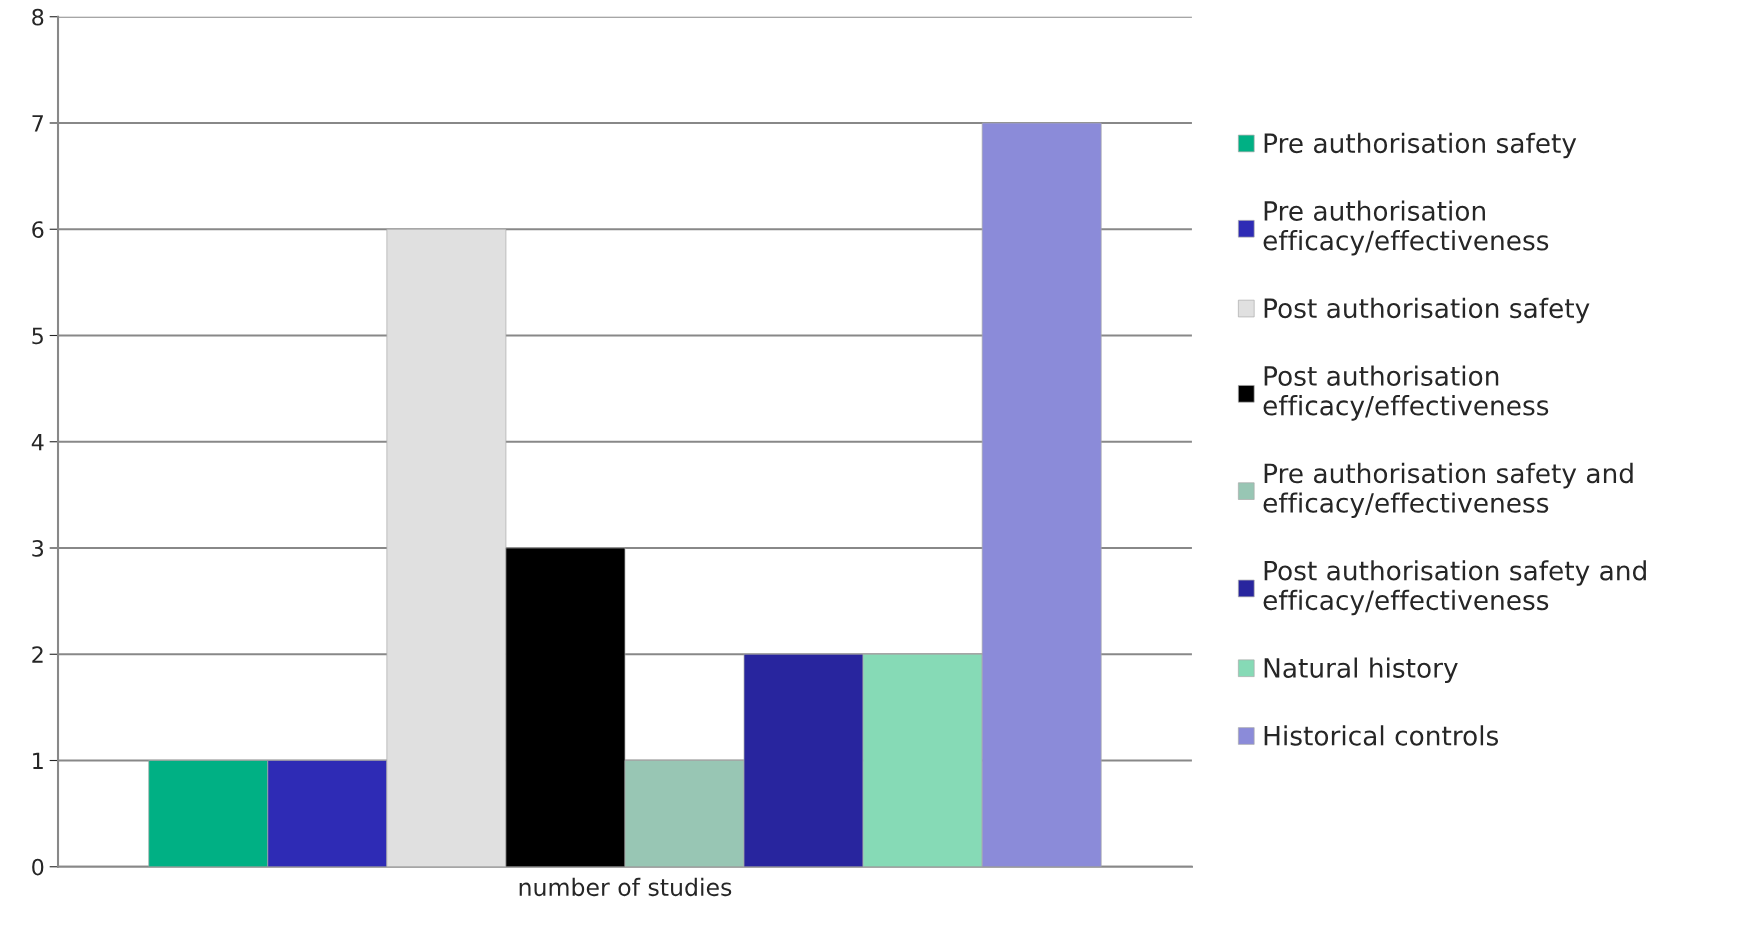 This screenshot has width=1758, height=930. Describe the element at coordinates (37, 442) in the screenshot. I see `y-tick-label: 4` at that location.